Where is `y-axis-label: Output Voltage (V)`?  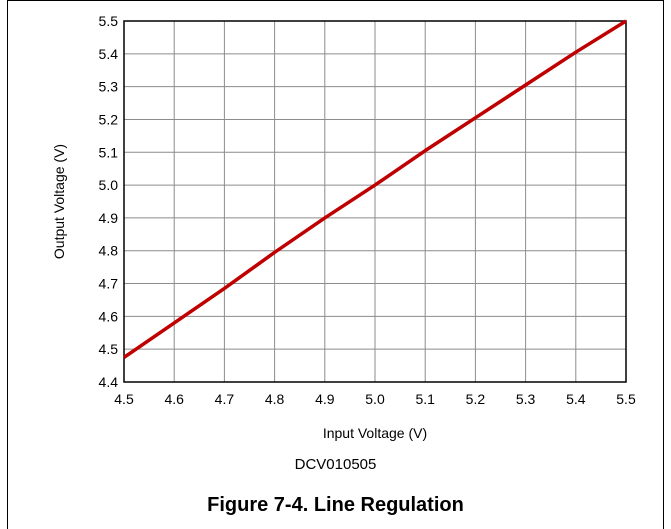 y-axis-label: Output Voltage (V) is located at coordinates (59, 201).